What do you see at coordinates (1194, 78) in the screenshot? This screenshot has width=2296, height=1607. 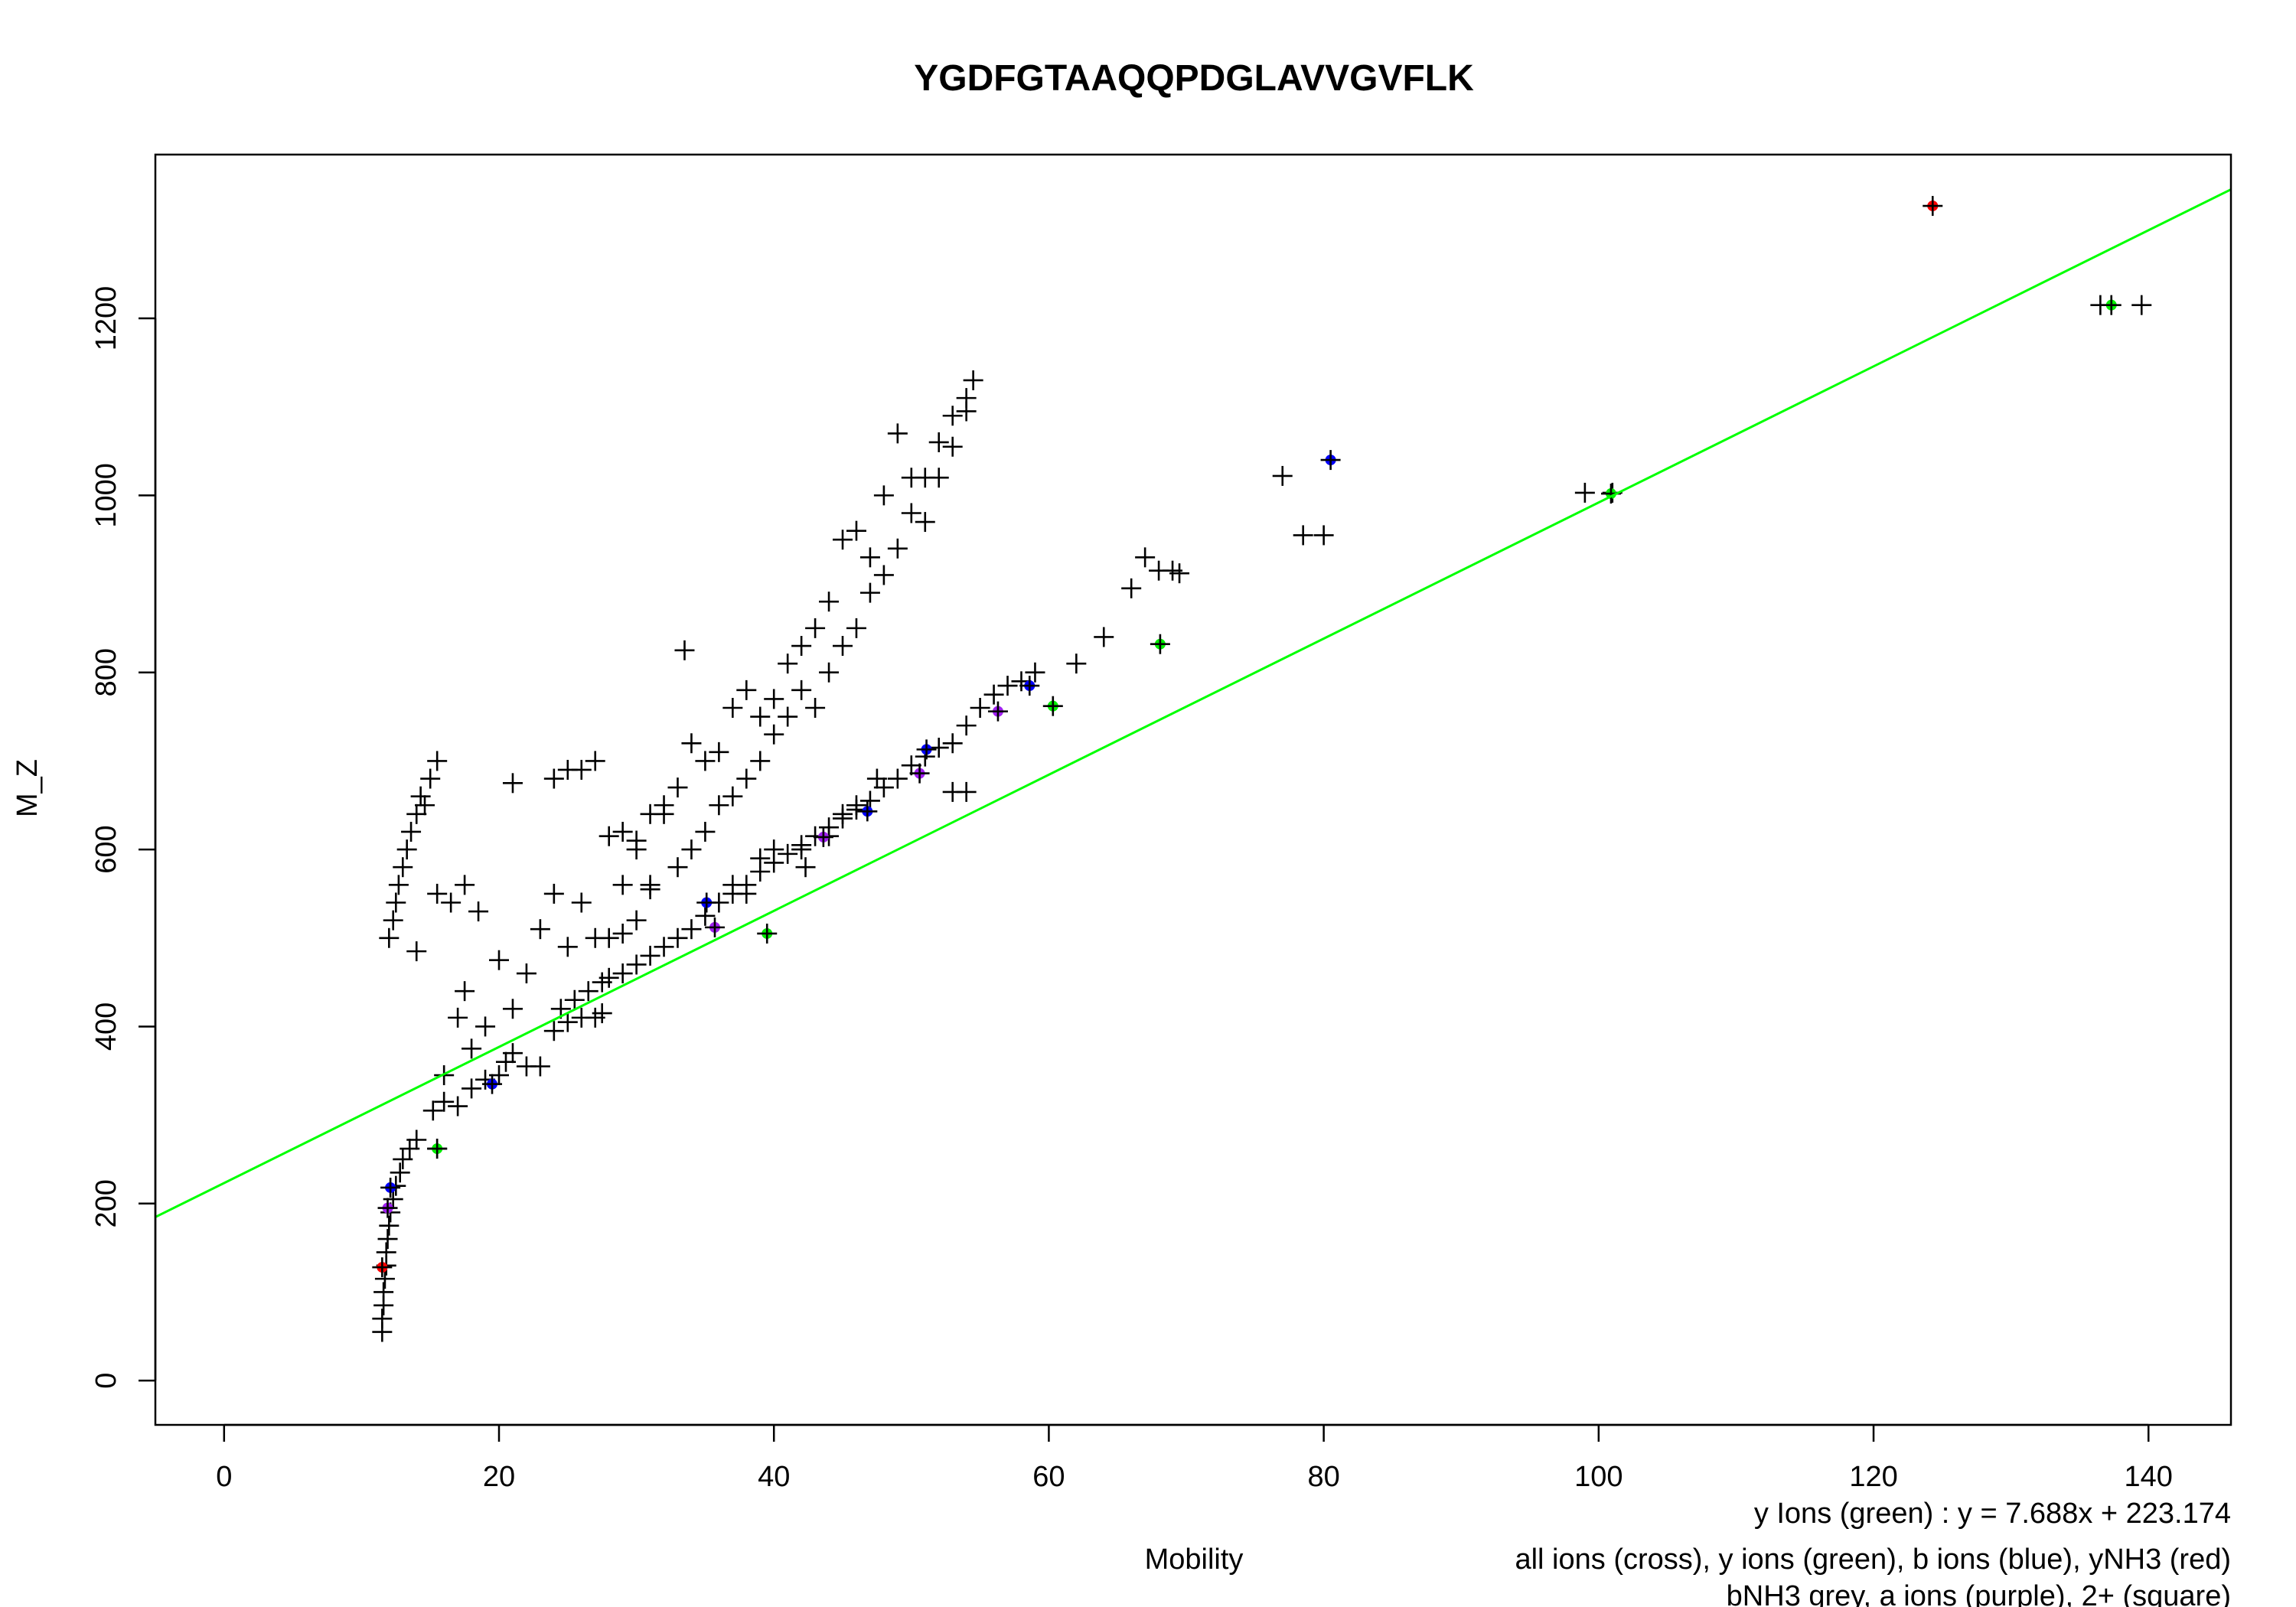 I see `chart-title: YGDFGTAAQQPDGLAVVGVFLK` at bounding box center [1194, 78].